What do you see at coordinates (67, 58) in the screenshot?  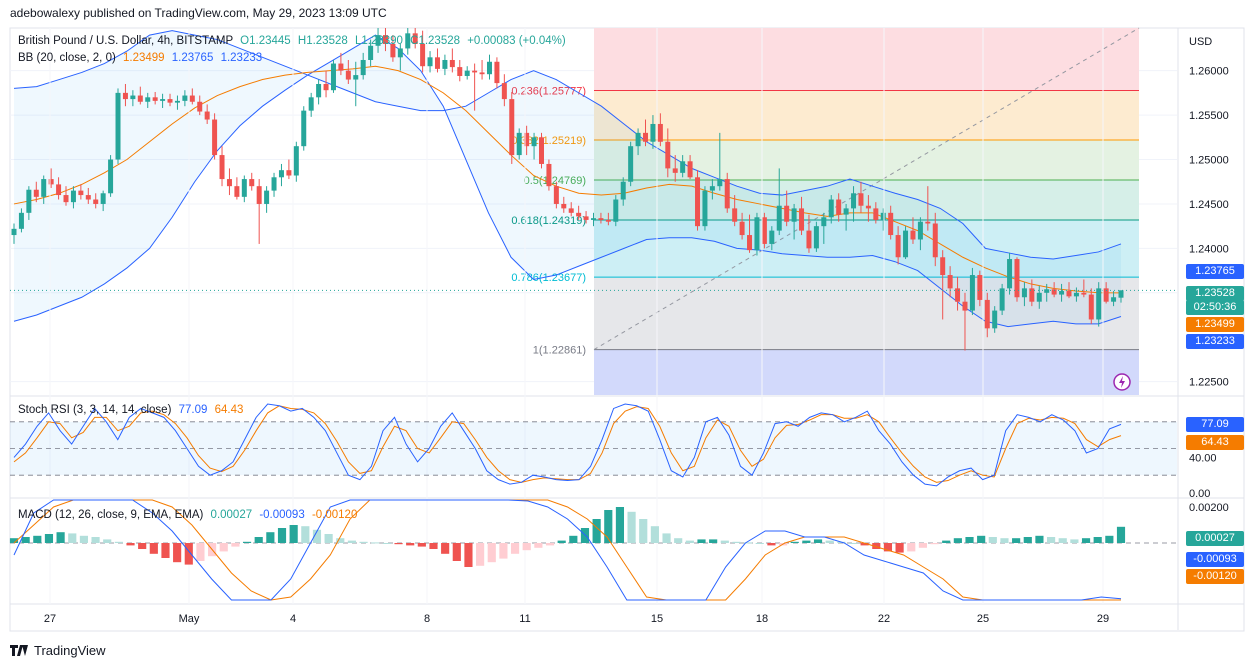 I see `bb-label: BB (20, close, 2, 0)` at bounding box center [67, 58].